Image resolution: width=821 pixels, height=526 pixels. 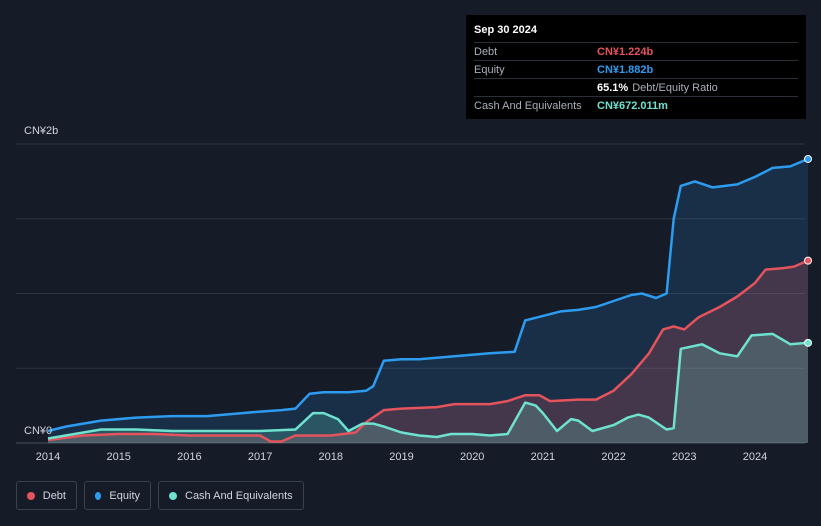 I want to click on cash-dot-icon, so click(x=173, y=495).